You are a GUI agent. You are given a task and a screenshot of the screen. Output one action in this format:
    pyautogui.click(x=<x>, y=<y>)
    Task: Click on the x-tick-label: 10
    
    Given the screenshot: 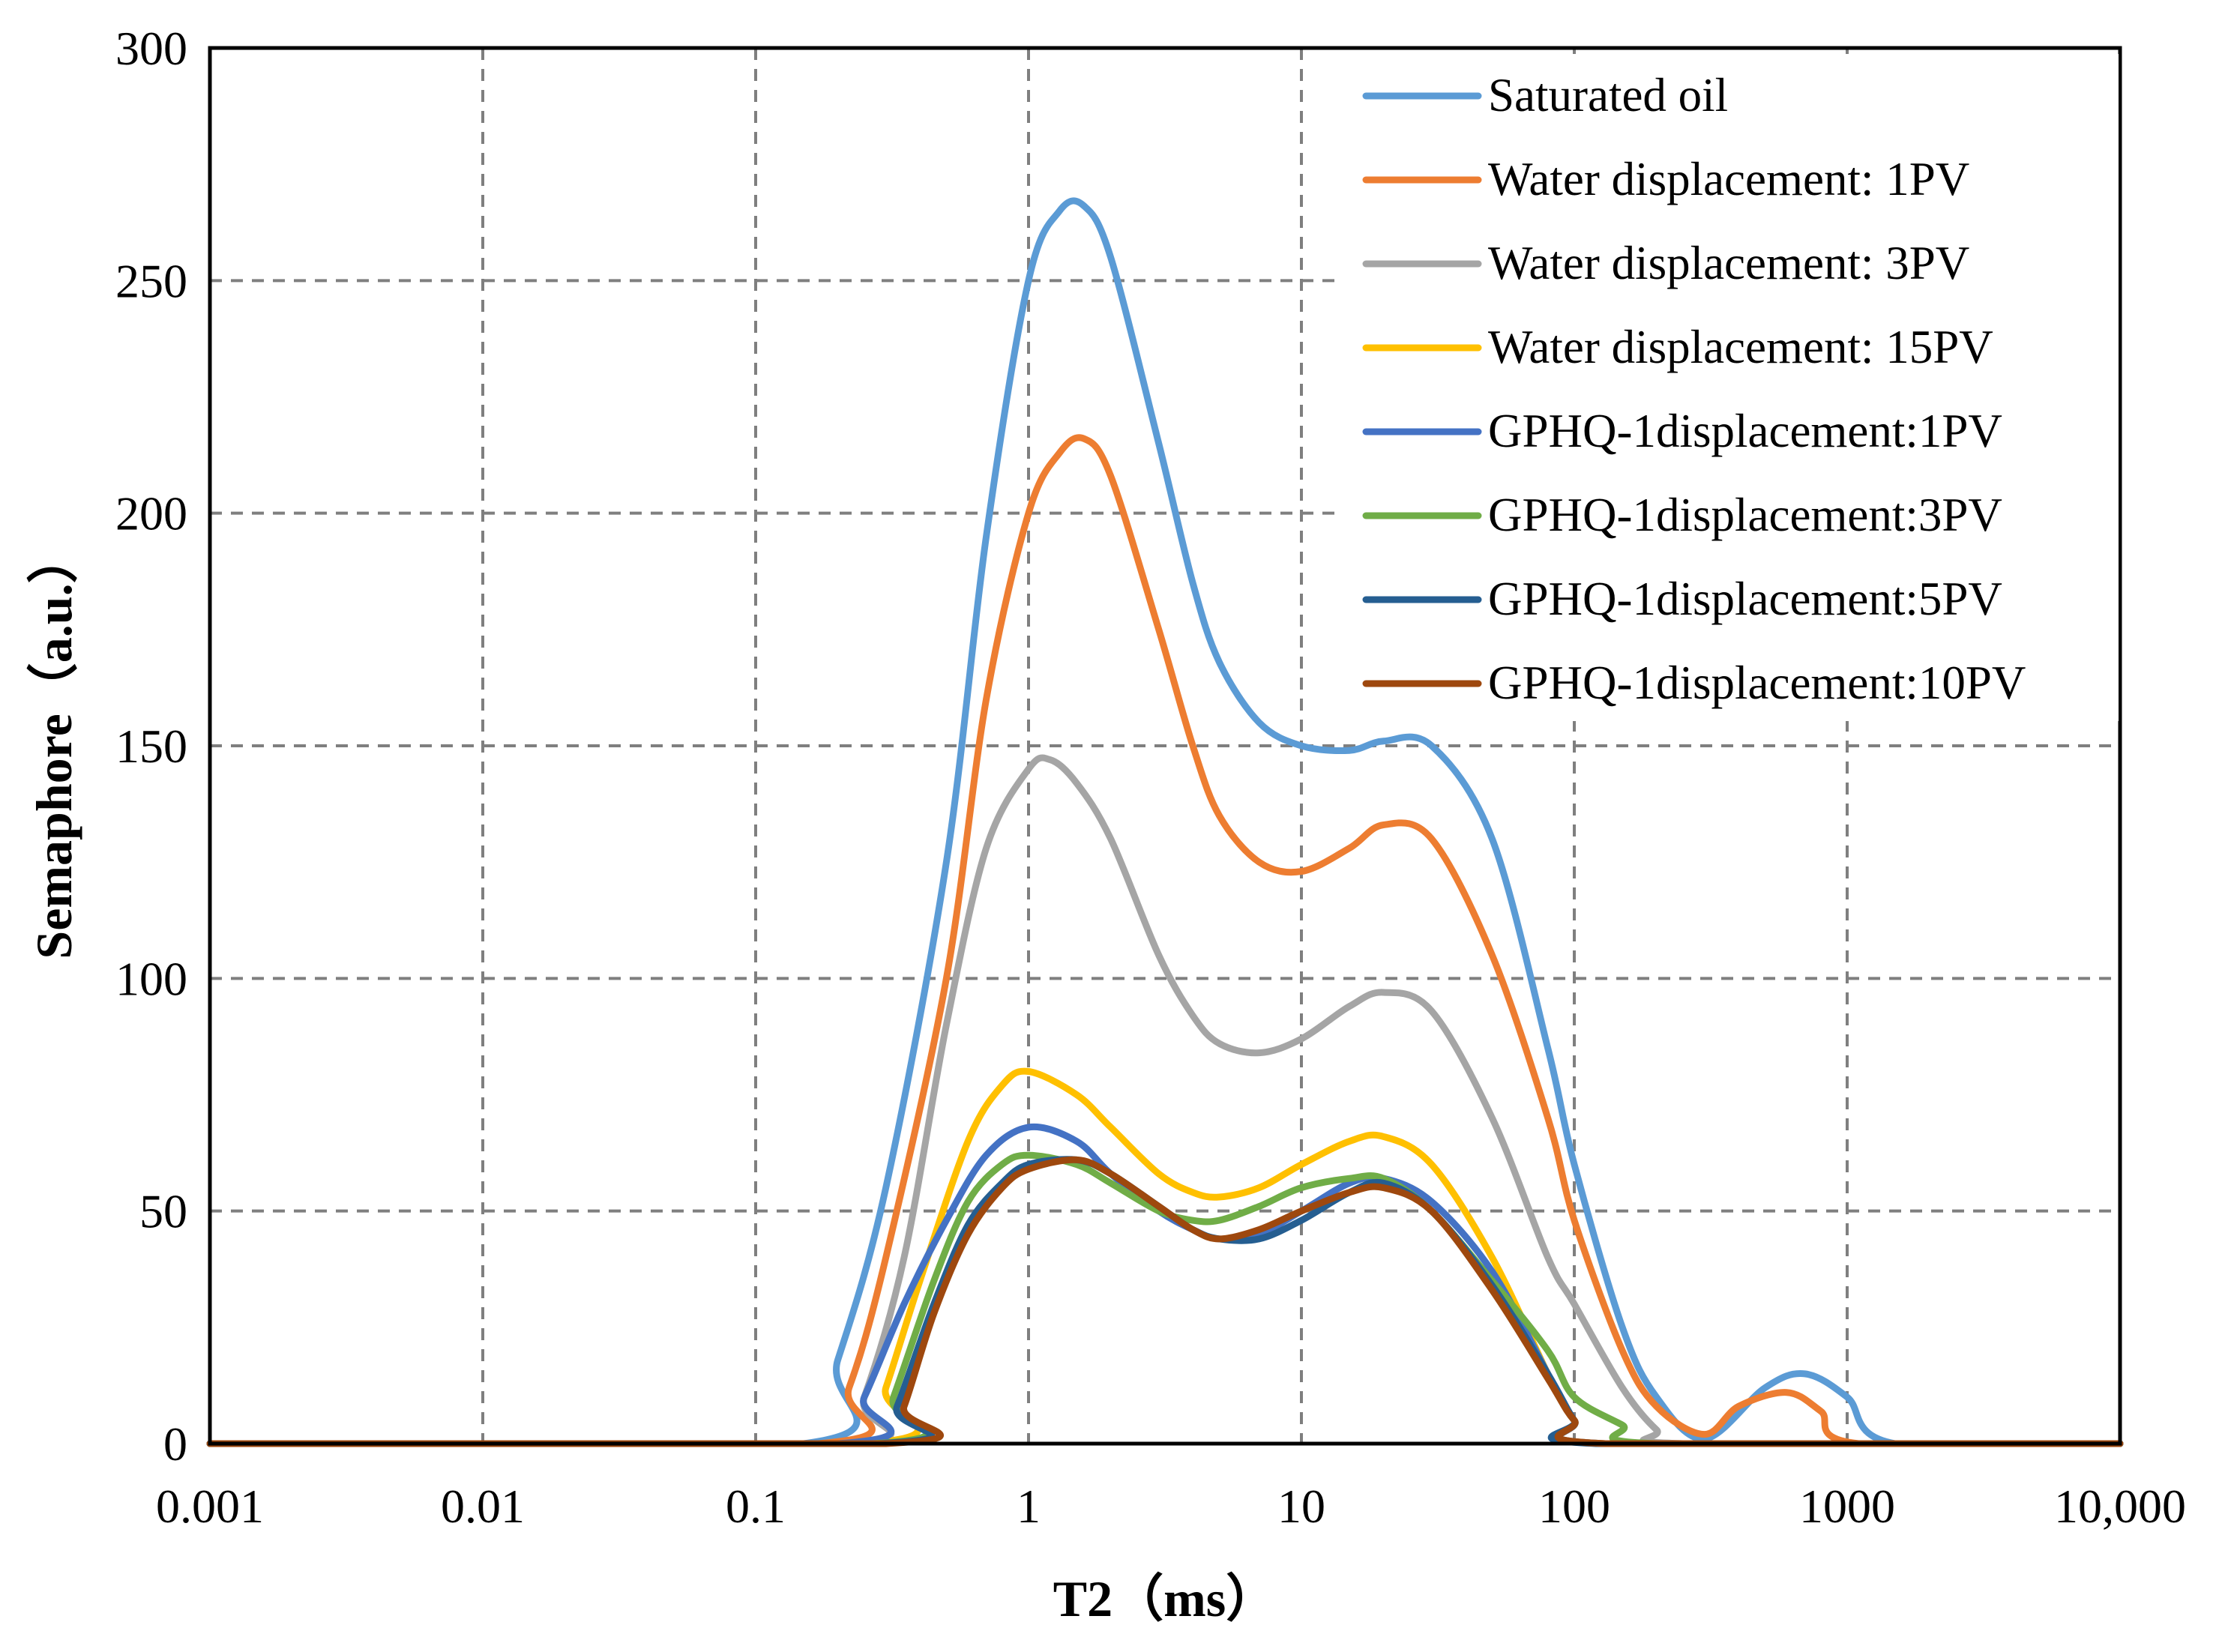 What is the action you would take?
    pyautogui.click(x=1301, y=1506)
    